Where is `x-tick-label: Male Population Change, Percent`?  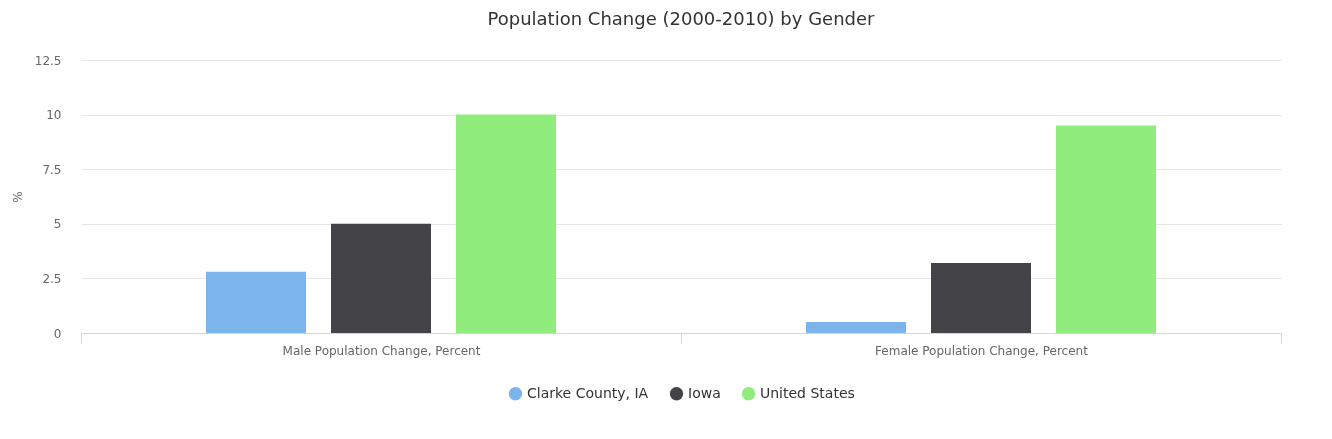 x-tick-label: Male Population Change, Percent is located at coordinates (381, 350).